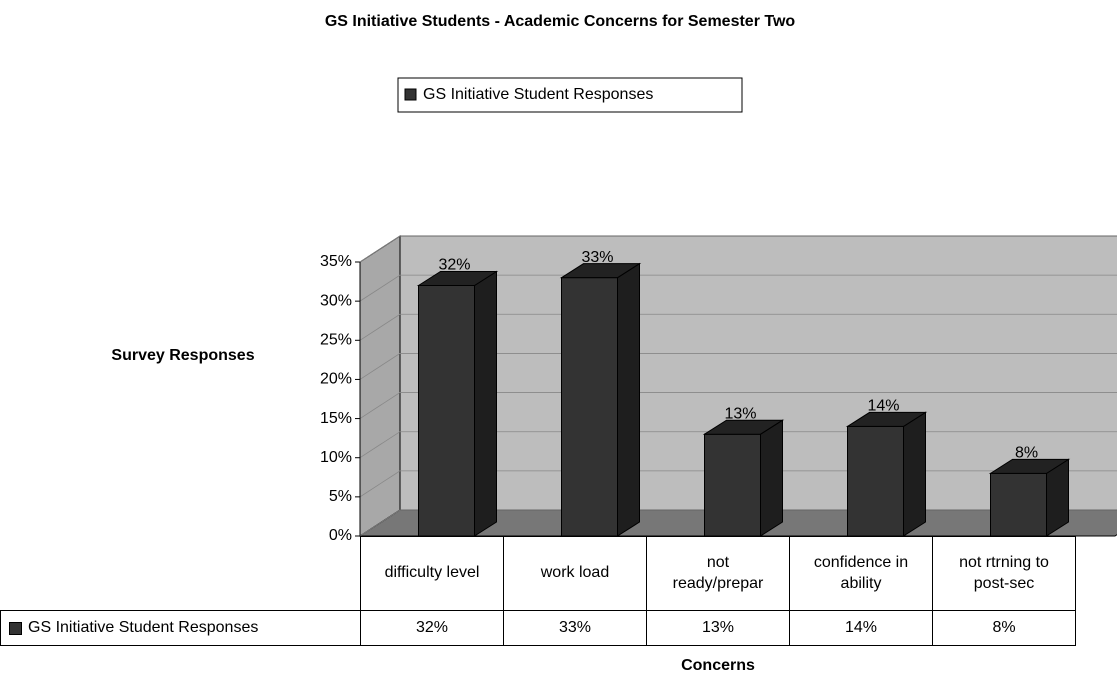 The width and height of the screenshot is (1117, 682). What do you see at coordinates (336, 418) in the screenshot?
I see `y-tick-label: 15%` at bounding box center [336, 418].